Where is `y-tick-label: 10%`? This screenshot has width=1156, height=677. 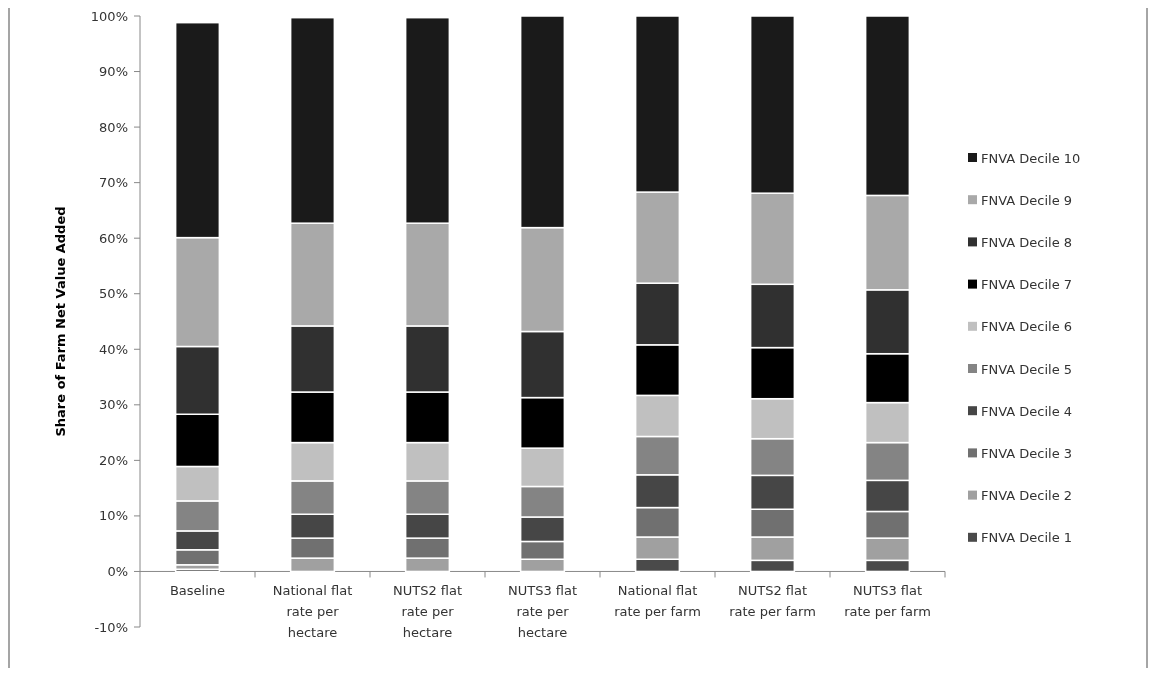
y-tick-label: 10% is located at coordinates (113, 516).